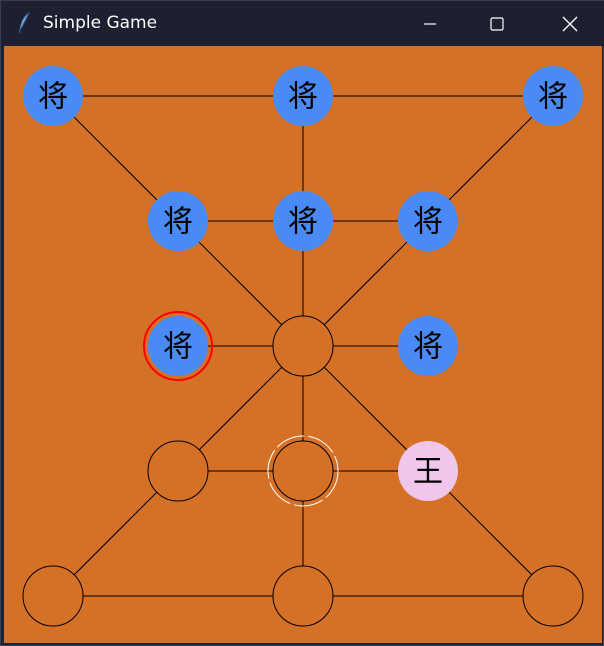  I want to click on board-point-p12: 王, so click(428, 471).